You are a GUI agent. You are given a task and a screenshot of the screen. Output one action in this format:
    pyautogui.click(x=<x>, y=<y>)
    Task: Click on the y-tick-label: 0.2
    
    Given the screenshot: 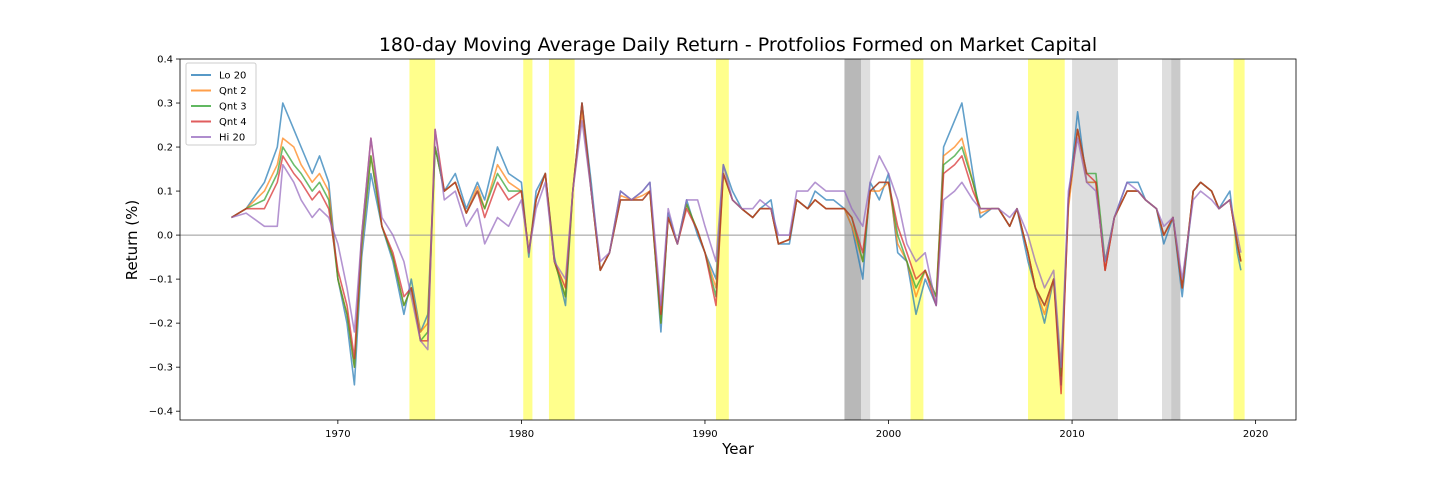 What is the action you would take?
    pyautogui.click(x=165, y=148)
    